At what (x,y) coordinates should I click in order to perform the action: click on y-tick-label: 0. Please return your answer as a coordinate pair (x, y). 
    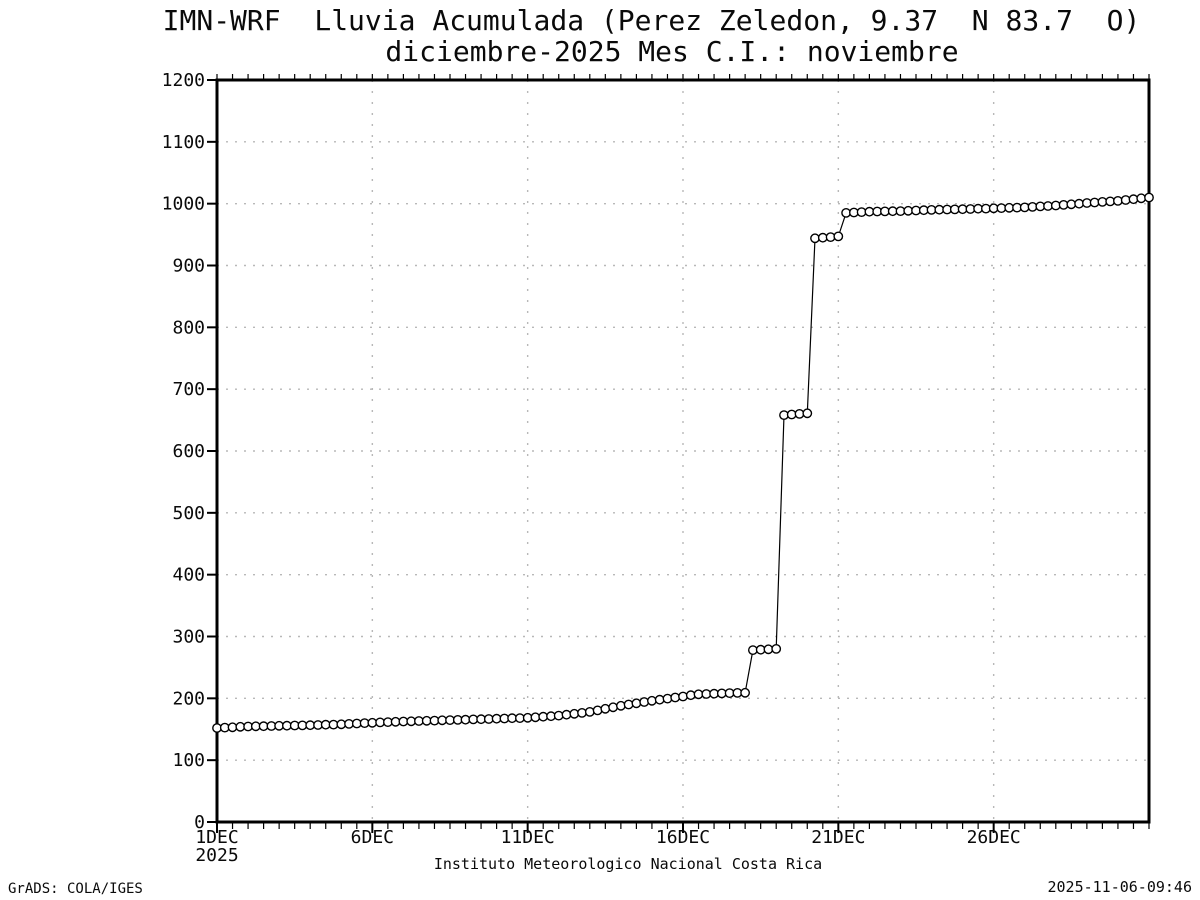
    Looking at the image, I should click on (199, 822).